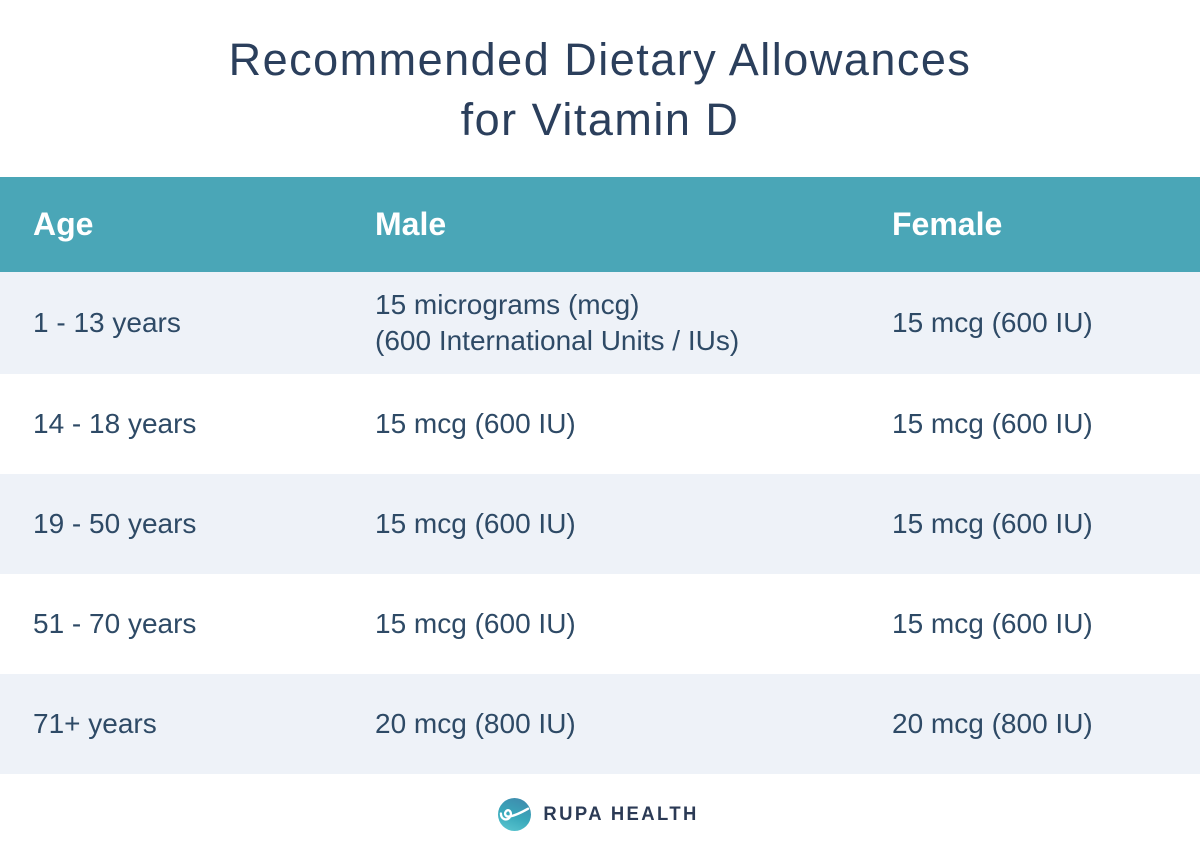 This screenshot has height=855, width=1200. I want to click on age-cell: 71+ years, so click(95, 723).